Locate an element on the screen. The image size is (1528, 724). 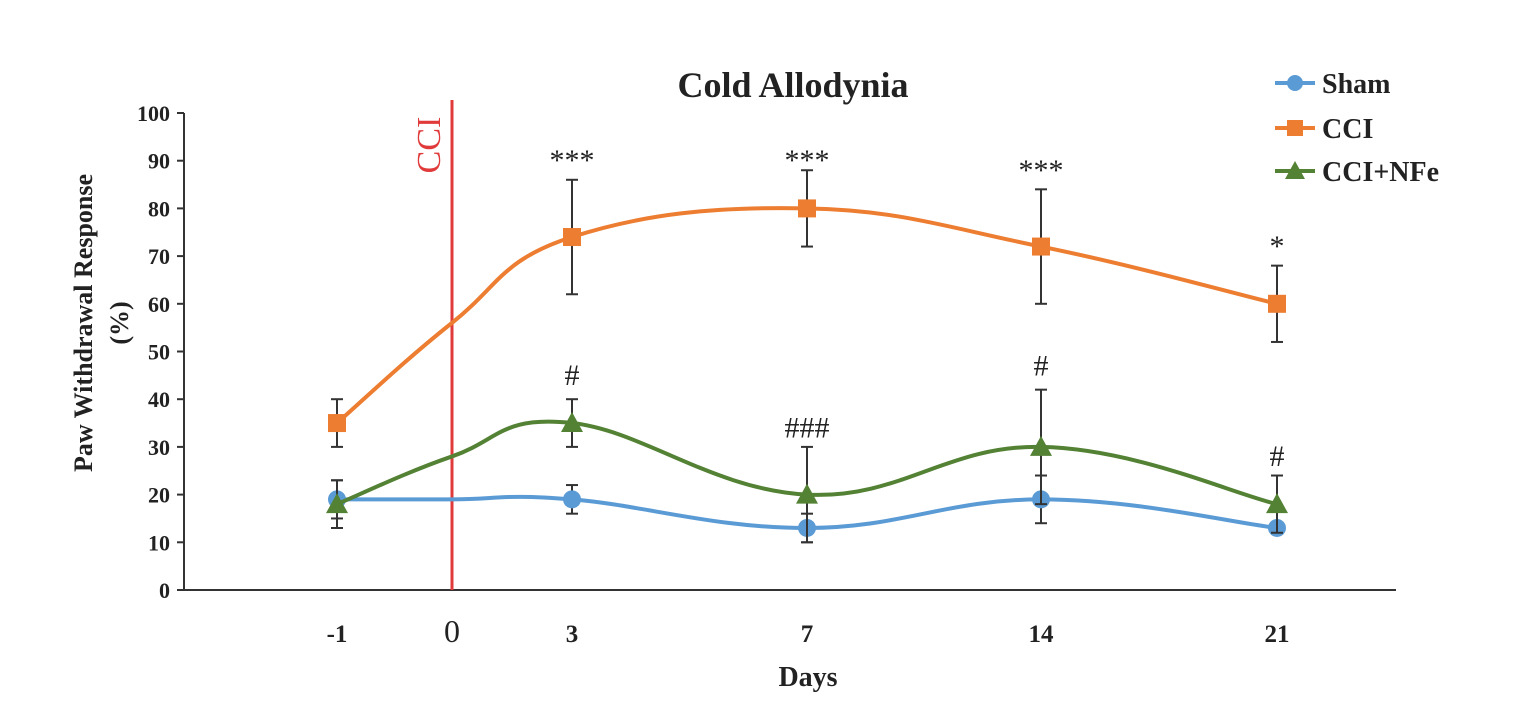
y-tick-label: 20 is located at coordinates (159, 495).